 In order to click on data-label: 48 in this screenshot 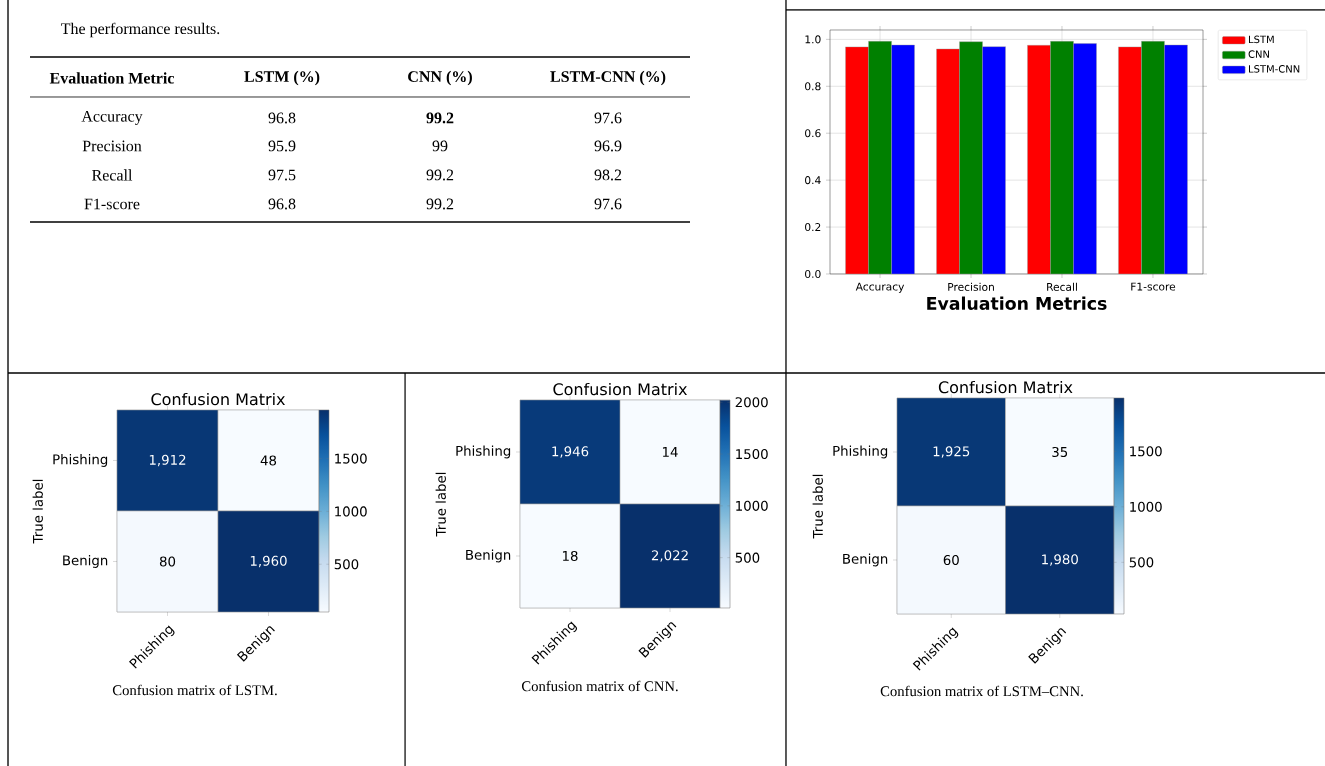, I will do `click(268, 460)`.